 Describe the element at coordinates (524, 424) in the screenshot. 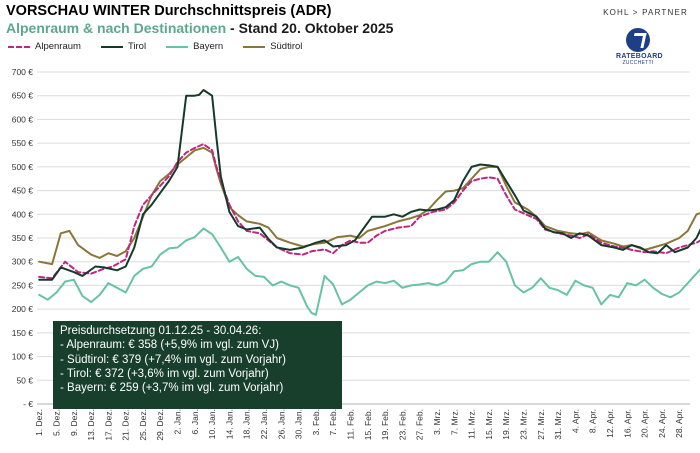

I see `x-tick-label: 23. Mrz.` at that location.